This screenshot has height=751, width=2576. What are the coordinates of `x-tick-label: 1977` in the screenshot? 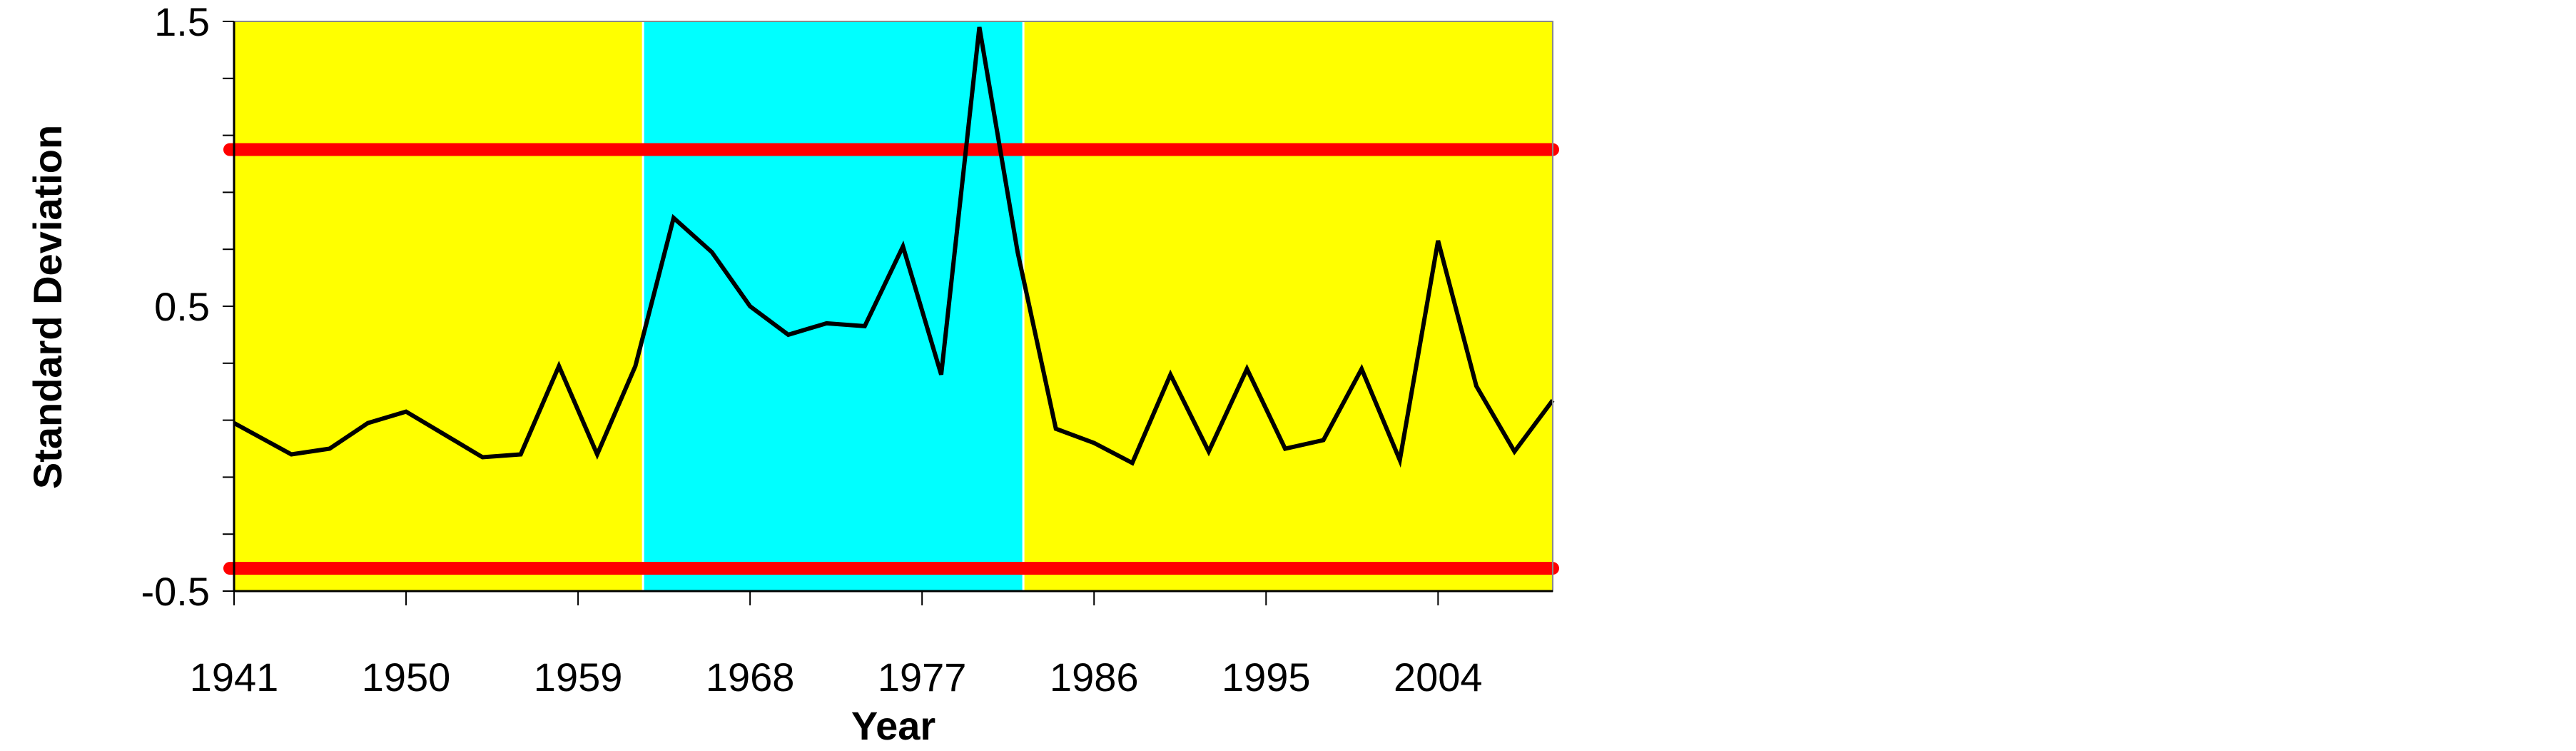 It's located at (922, 677).